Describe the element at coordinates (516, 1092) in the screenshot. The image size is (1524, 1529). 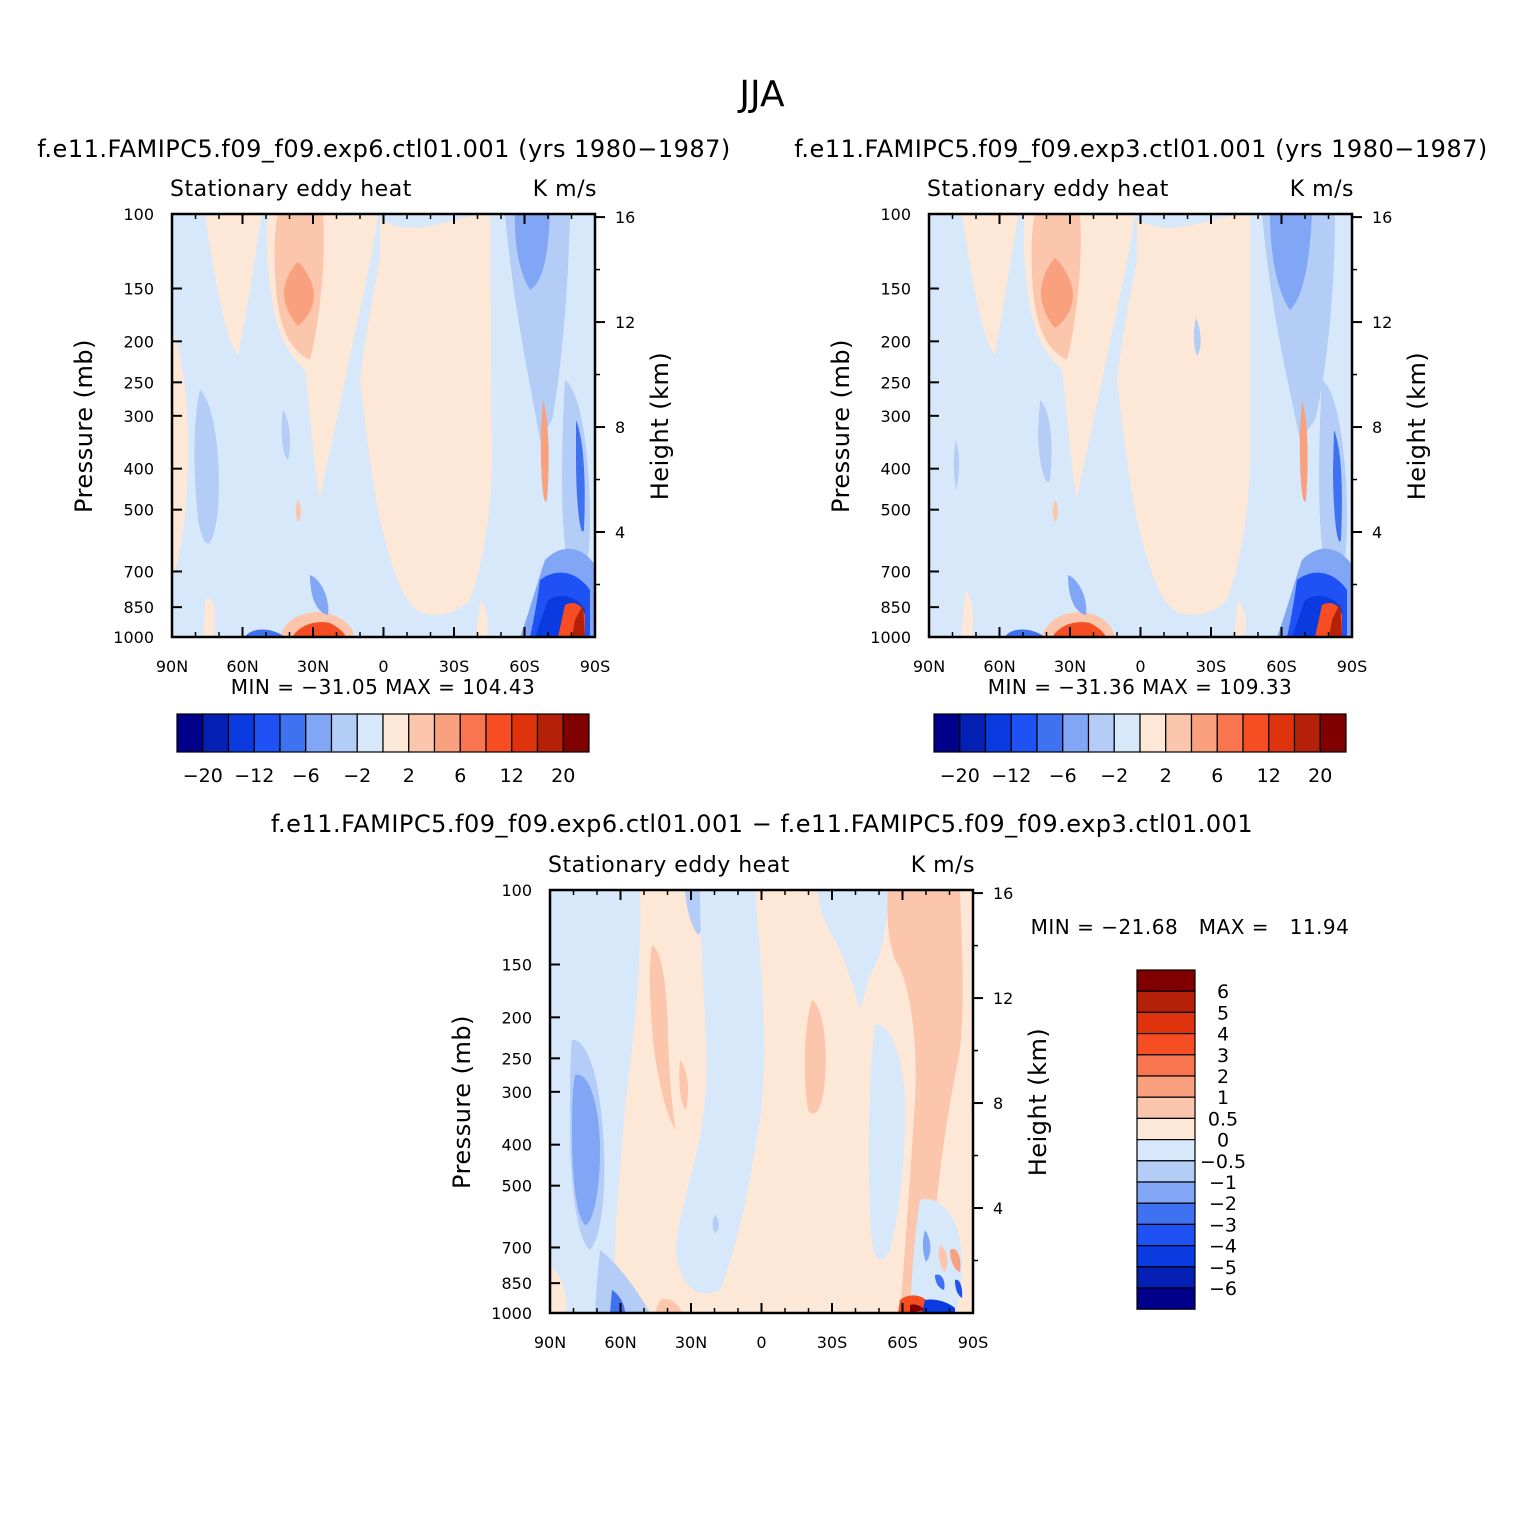
I see `y-tick-label: 300` at that location.